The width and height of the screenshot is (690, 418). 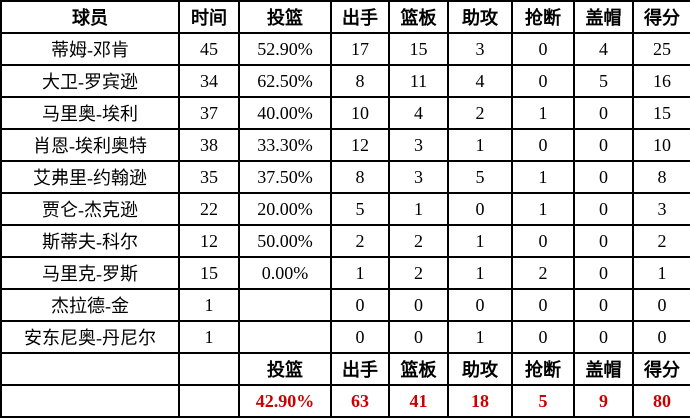 What do you see at coordinates (209, 145) in the screenshot?
I see `stat-cell: 38` at bounding box center [209, 145].